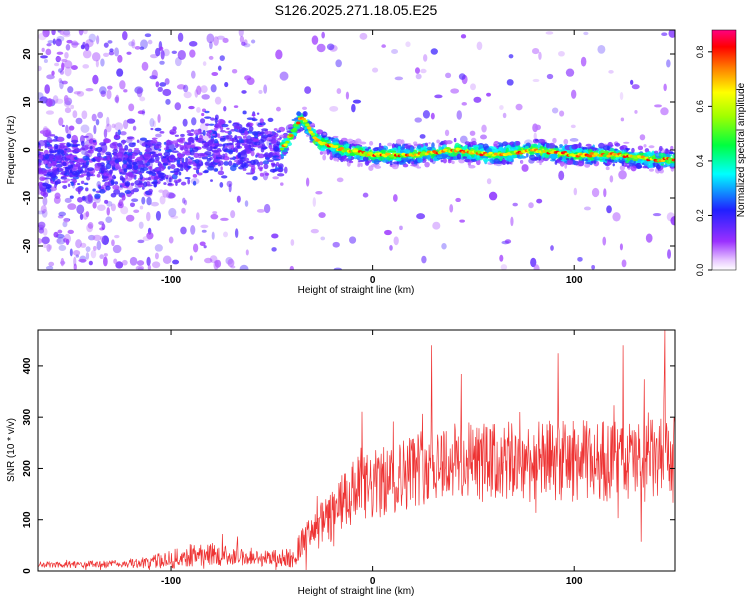  What do you see at coordinates (27, 197) in the screenshot?
I see `spec-y-tick-label: -10` at bounding box center [27, 197].